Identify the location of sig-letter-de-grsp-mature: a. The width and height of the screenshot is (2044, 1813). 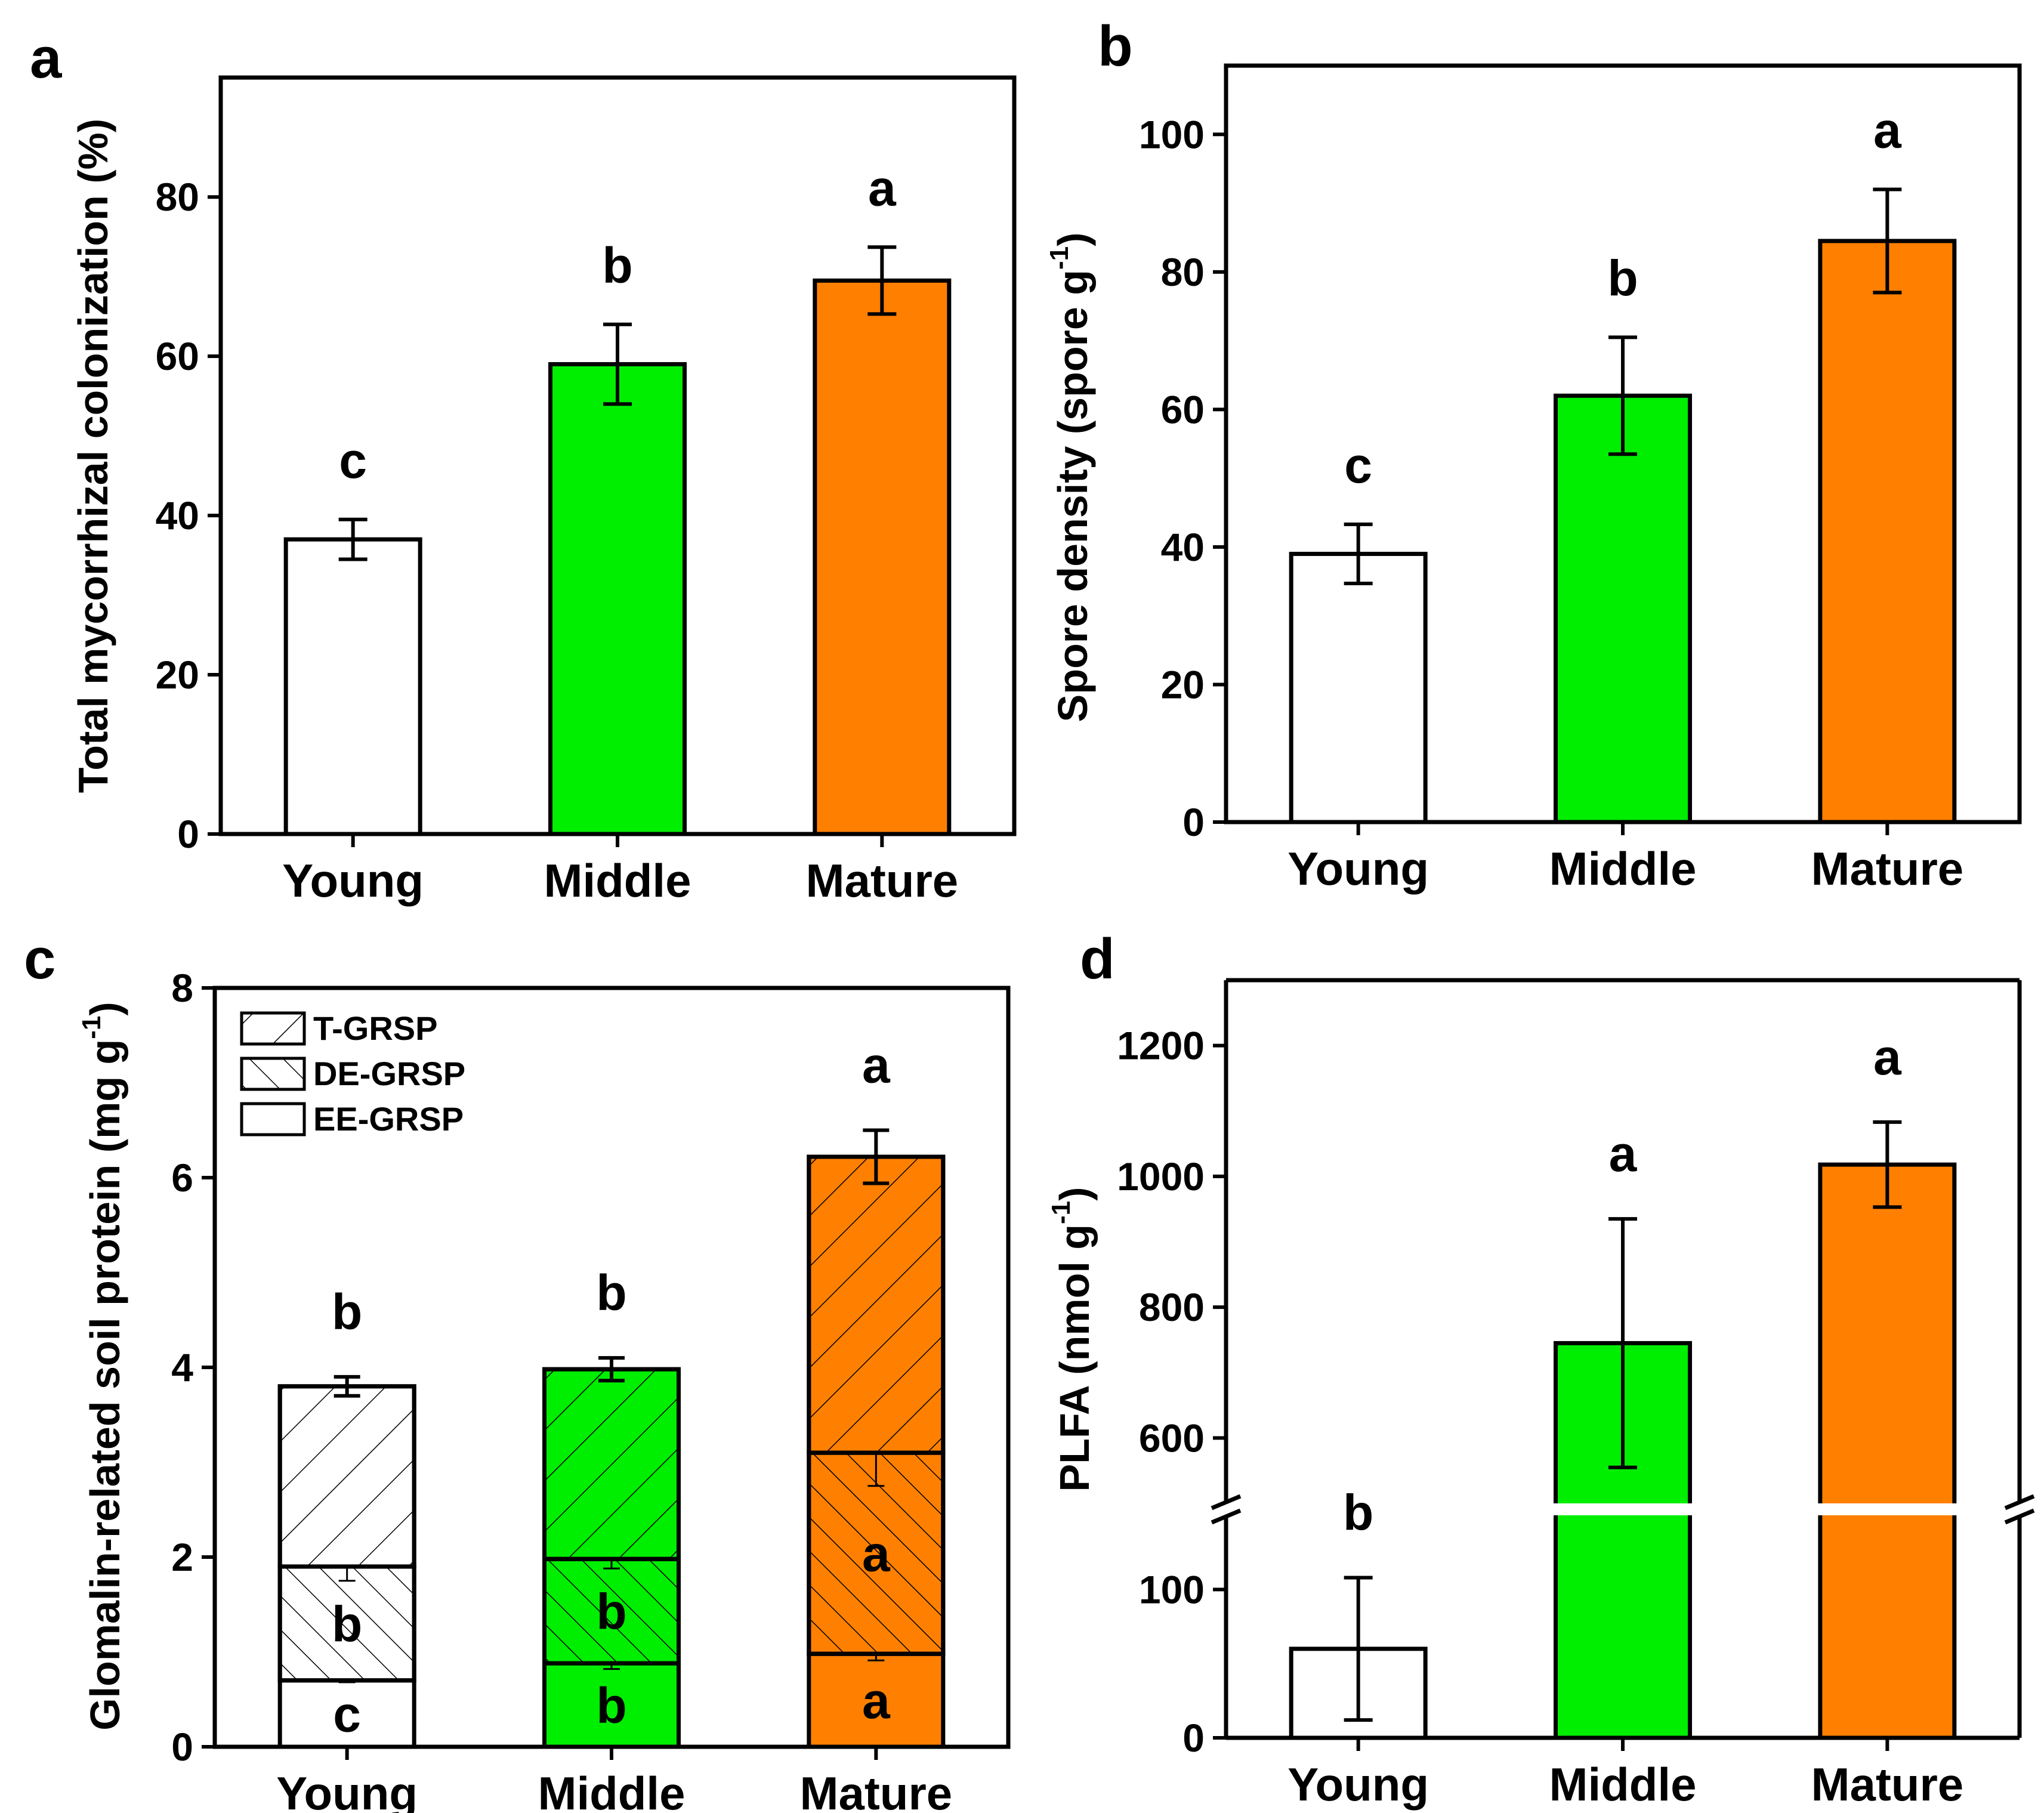
(876, 1554).